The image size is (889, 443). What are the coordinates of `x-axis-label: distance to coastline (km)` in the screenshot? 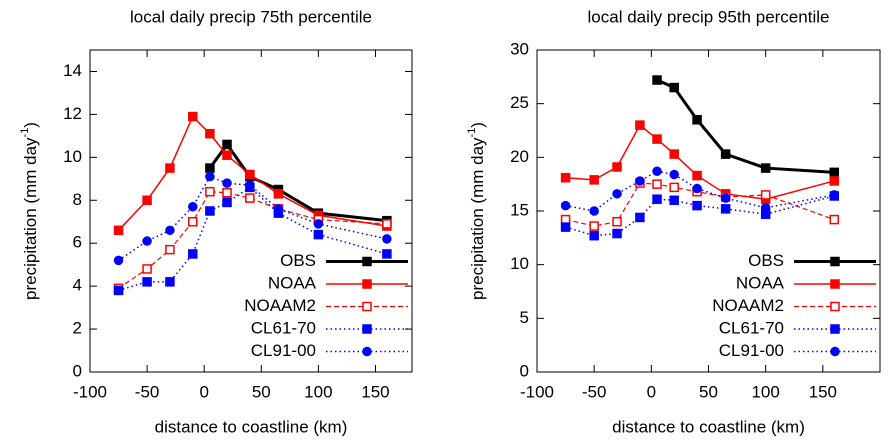 It's located at (708, 426).